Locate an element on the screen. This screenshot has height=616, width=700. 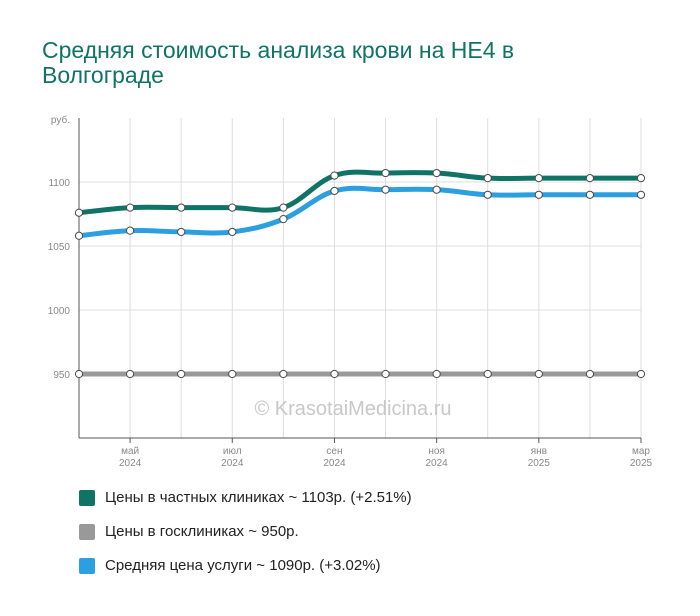
x-tick-label-month: сен is located at coordinates (334, 451).